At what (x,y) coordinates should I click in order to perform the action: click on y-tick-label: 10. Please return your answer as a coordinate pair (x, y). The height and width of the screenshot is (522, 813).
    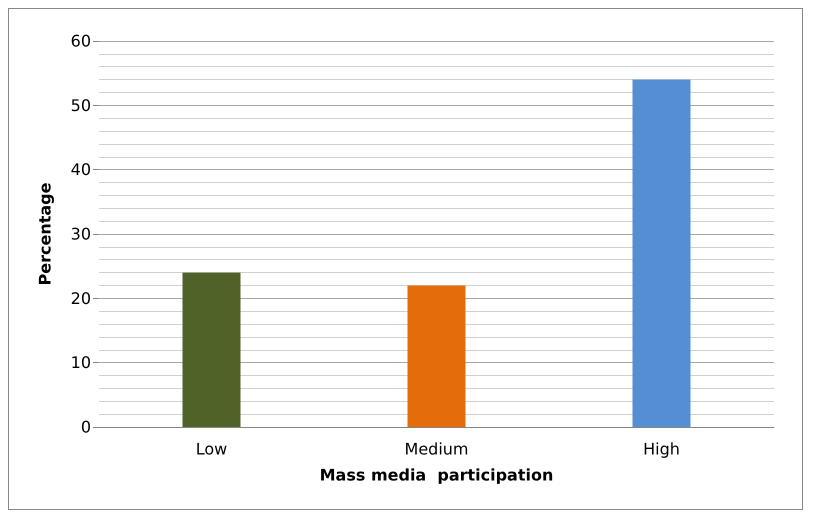
    Looking at the image, I should click on (80, 362).